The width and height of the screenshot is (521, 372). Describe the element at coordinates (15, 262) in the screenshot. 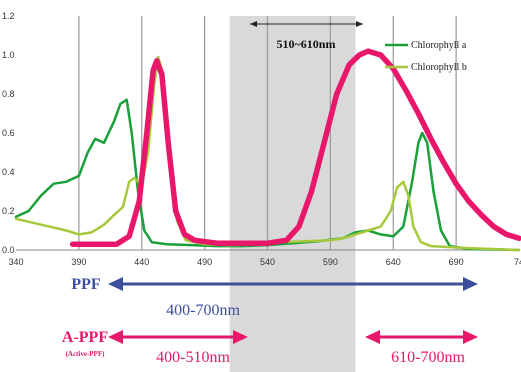

I see `x-tick-label: 340` at that location.